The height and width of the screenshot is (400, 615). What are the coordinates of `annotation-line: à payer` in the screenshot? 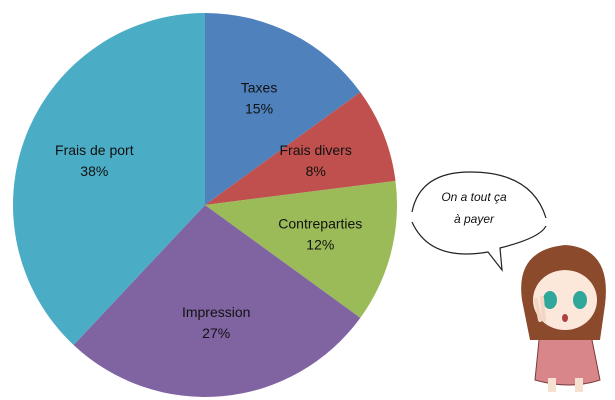 It's located at (474, 219).